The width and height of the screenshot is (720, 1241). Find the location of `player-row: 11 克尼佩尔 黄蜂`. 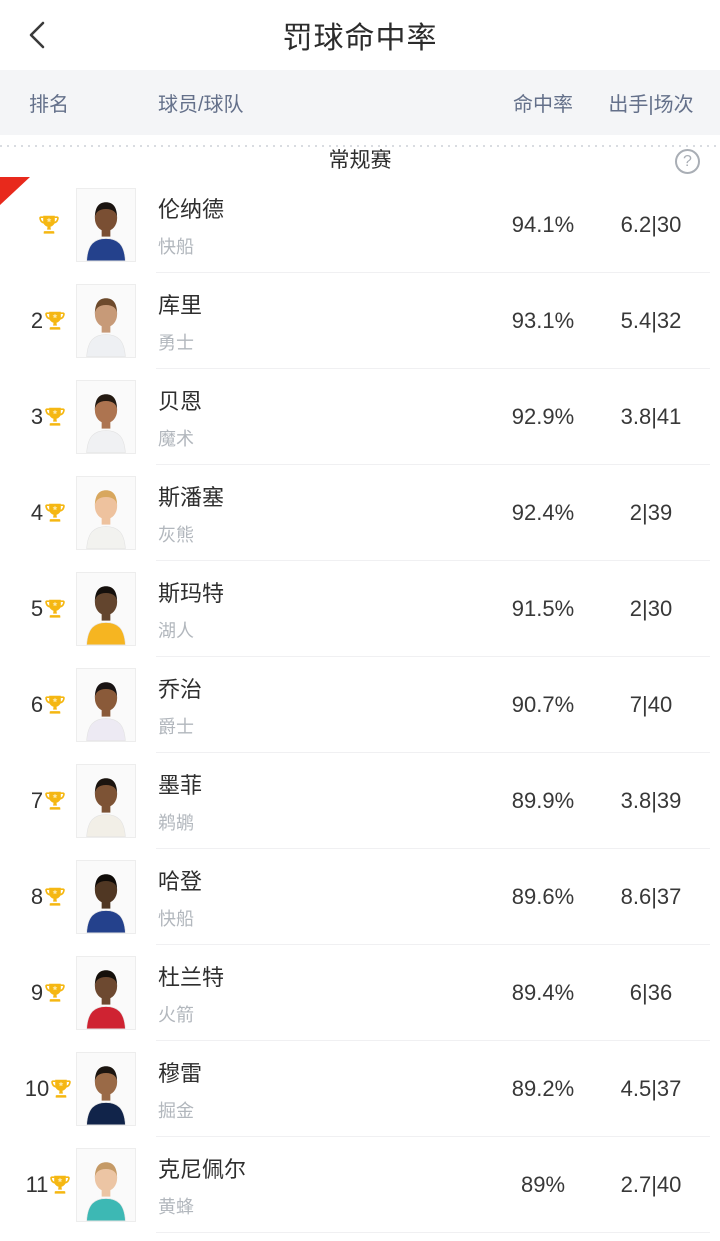

player-row: 11 克尼佩尔 黄蜂 is located at coordinates (360, 1185).